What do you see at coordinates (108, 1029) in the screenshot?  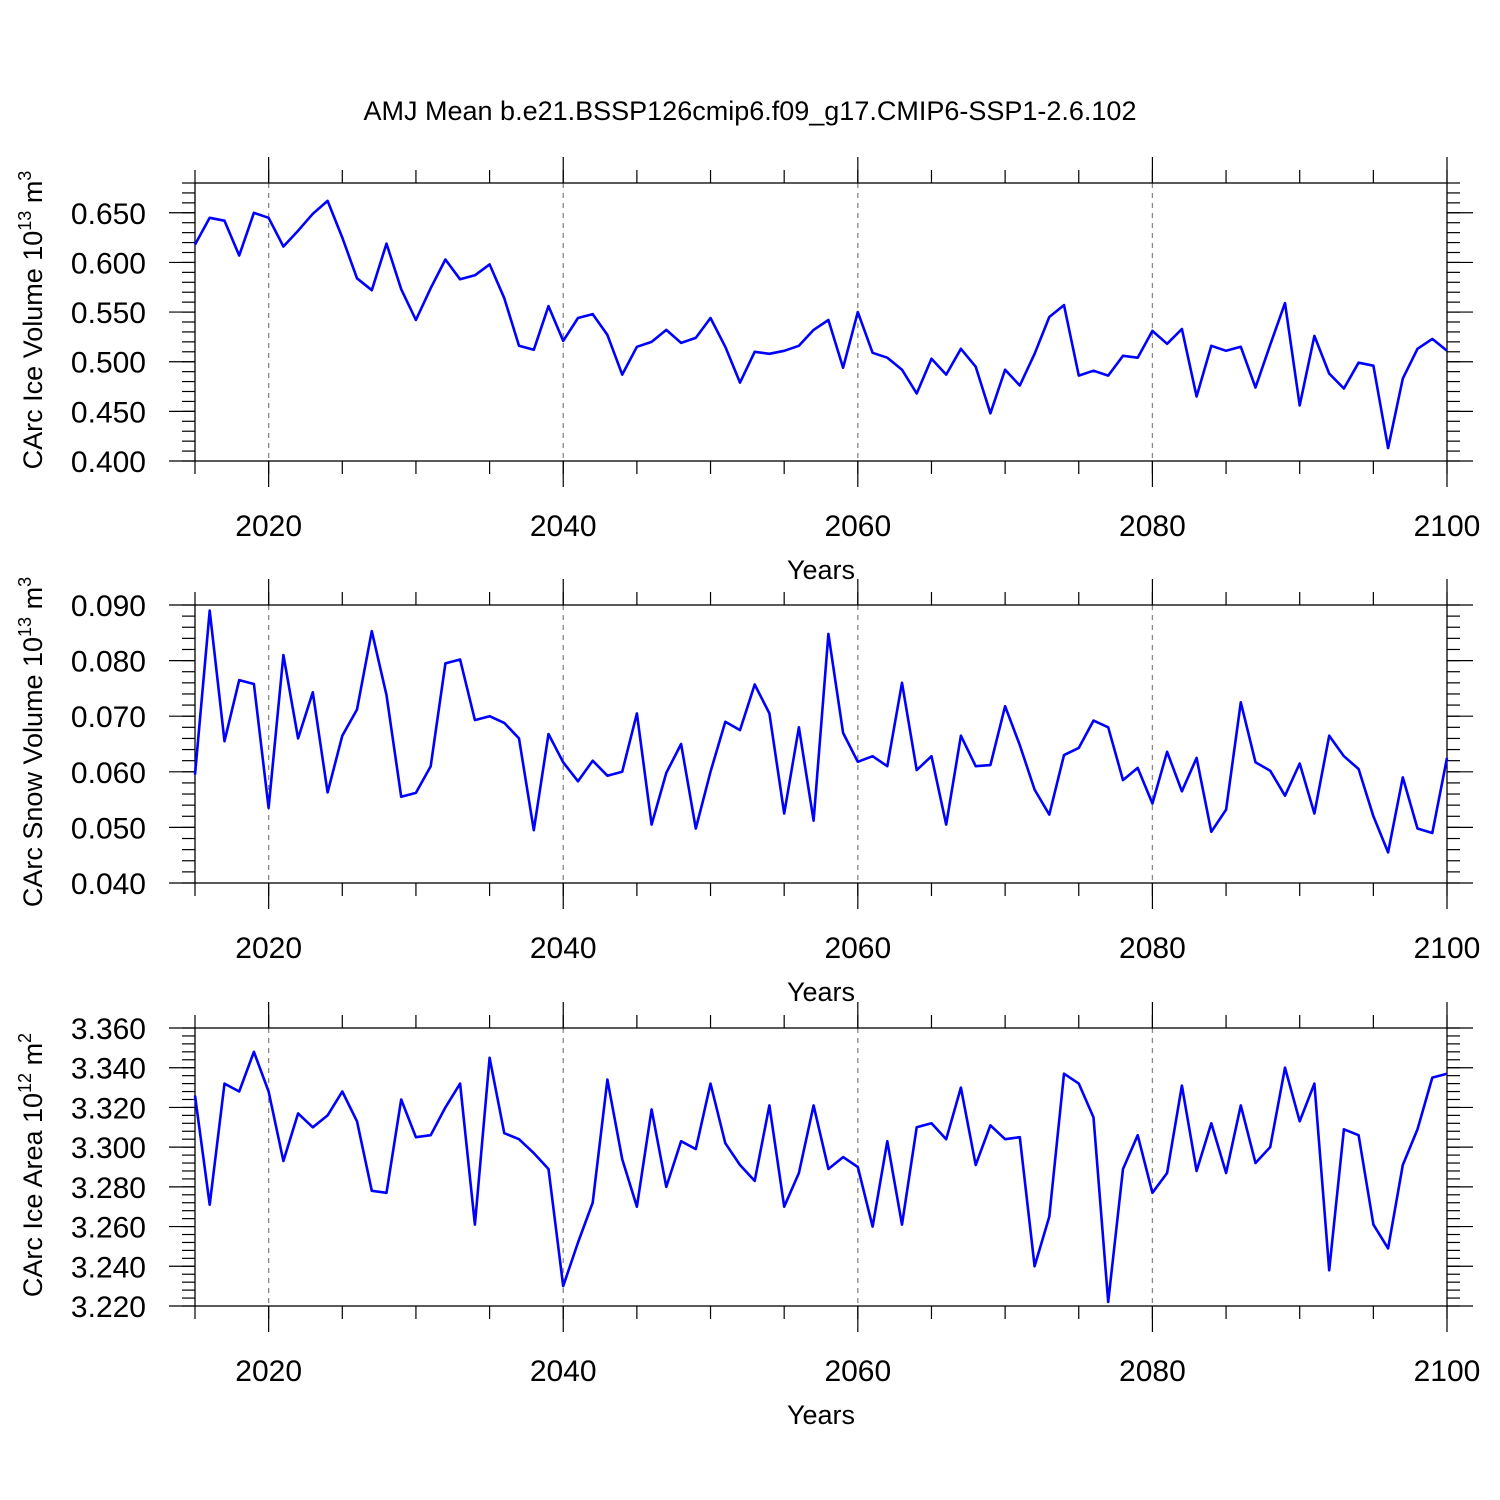 I see `y-tick-label: 3.360` at bounding box center [108, 1029].